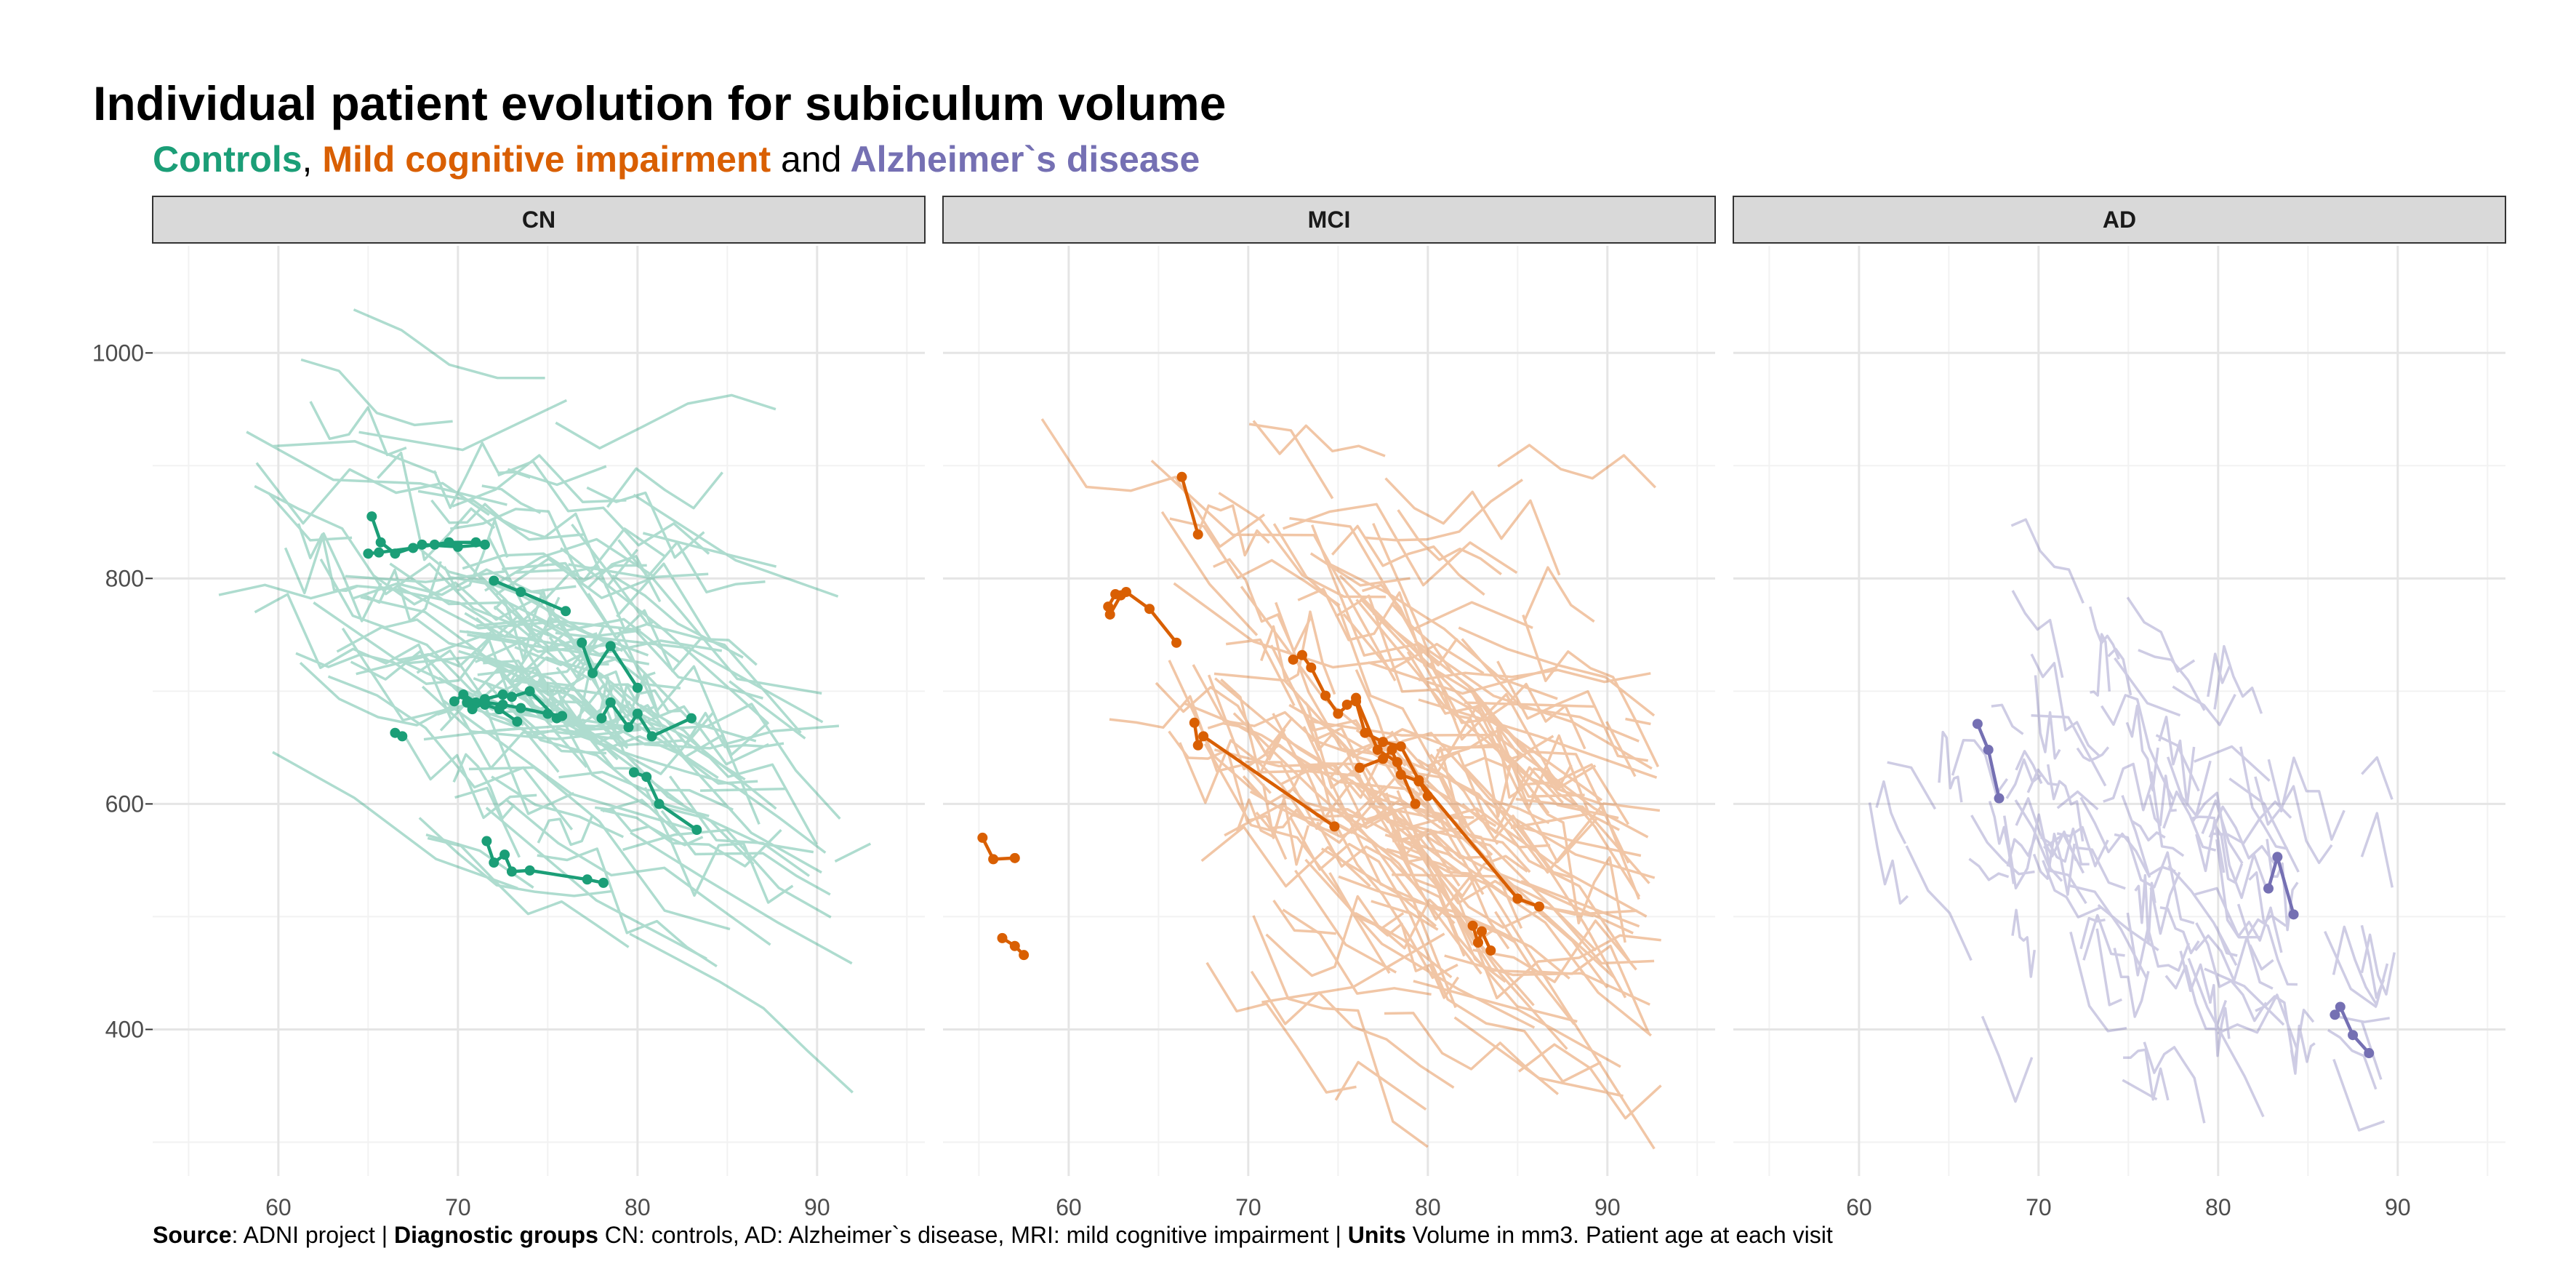 This screenshot has width=2576, height=1288. I want to click on x-tick-label: 70, so click(458, 1207).